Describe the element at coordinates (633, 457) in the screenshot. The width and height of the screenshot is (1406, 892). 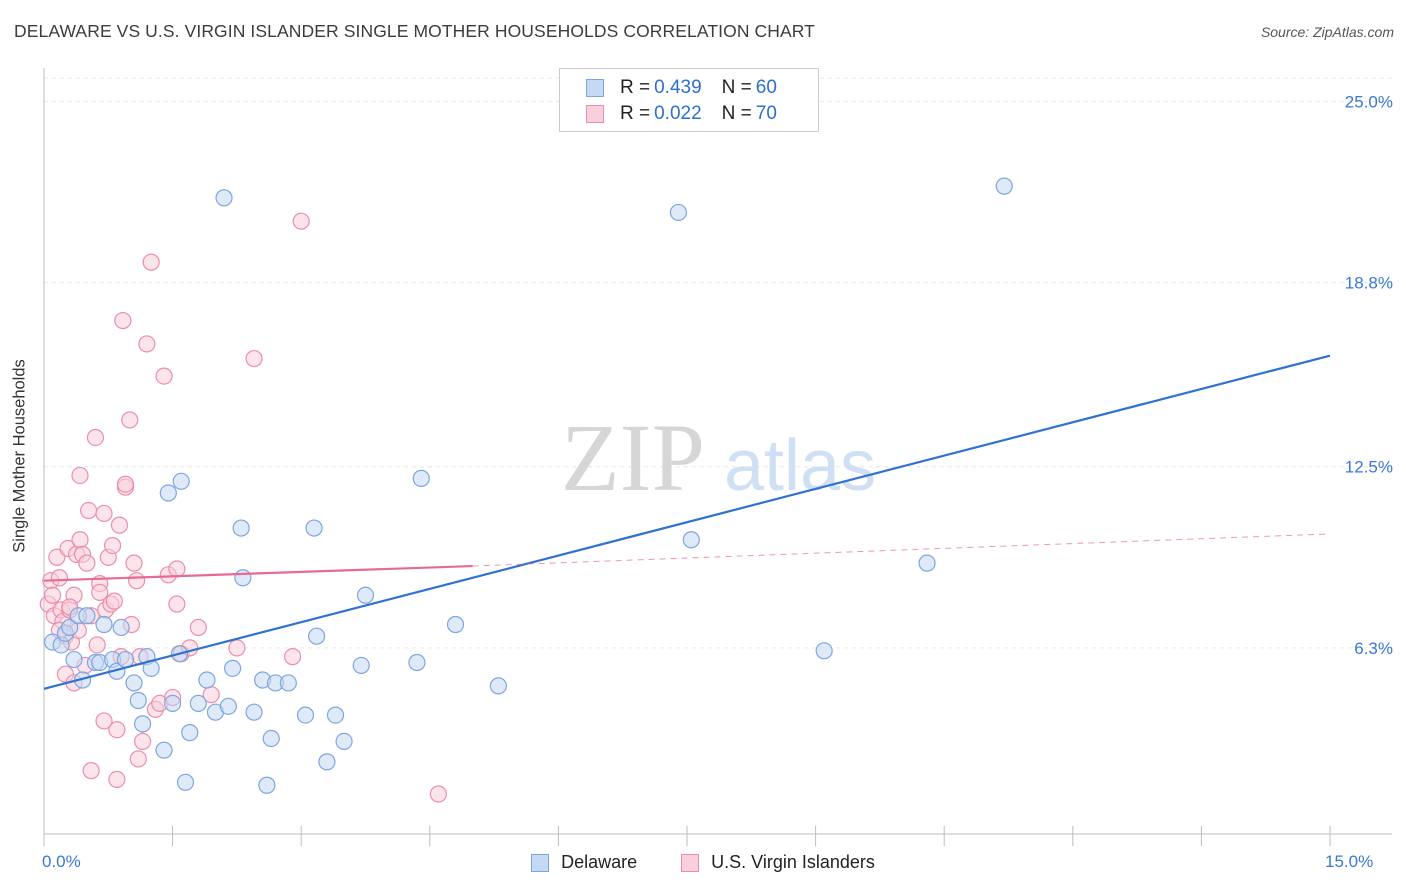
I see `watermark-zip: ZIP` at that location.